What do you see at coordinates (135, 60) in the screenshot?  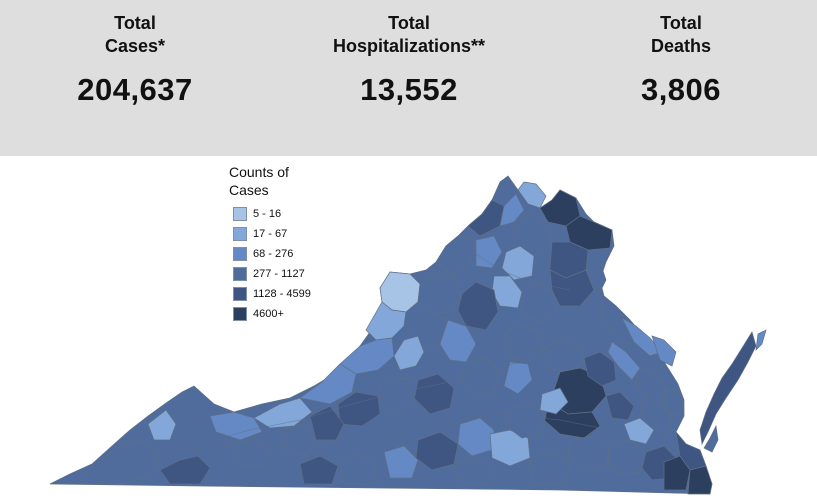 I see `total-cases-stat: Total Cases* 204,637` at bounding box center [135, 60].